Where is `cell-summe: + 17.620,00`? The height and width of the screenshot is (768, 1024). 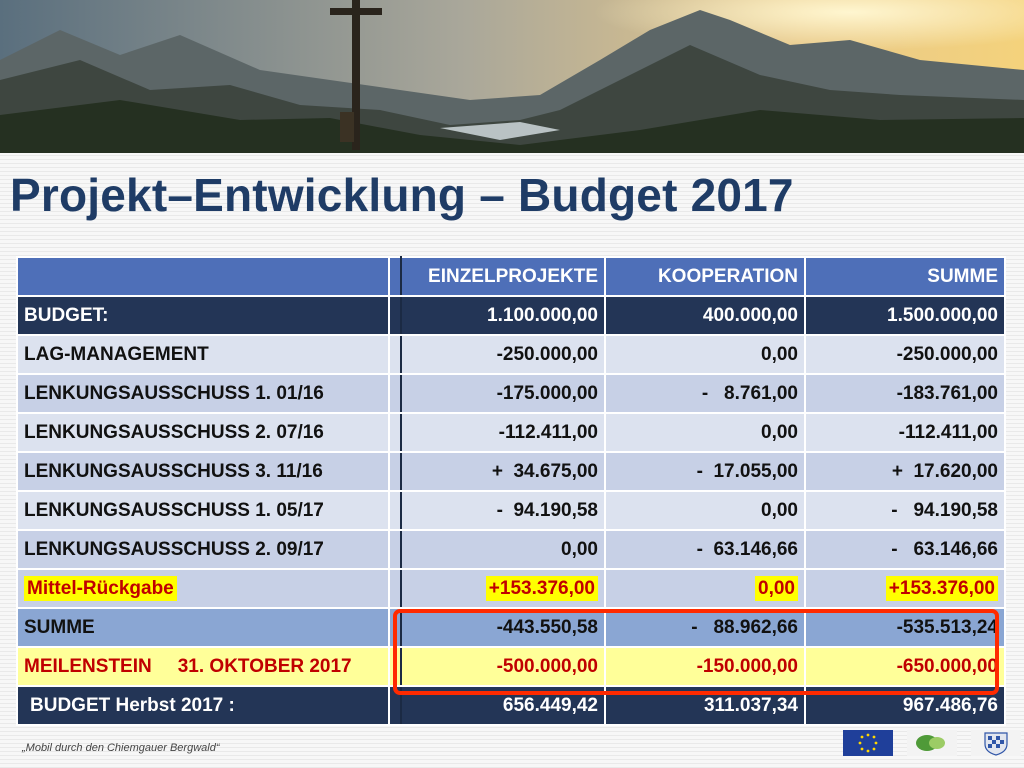
cell-summe: + 17.620,00 is located at coordinates (905, 471).